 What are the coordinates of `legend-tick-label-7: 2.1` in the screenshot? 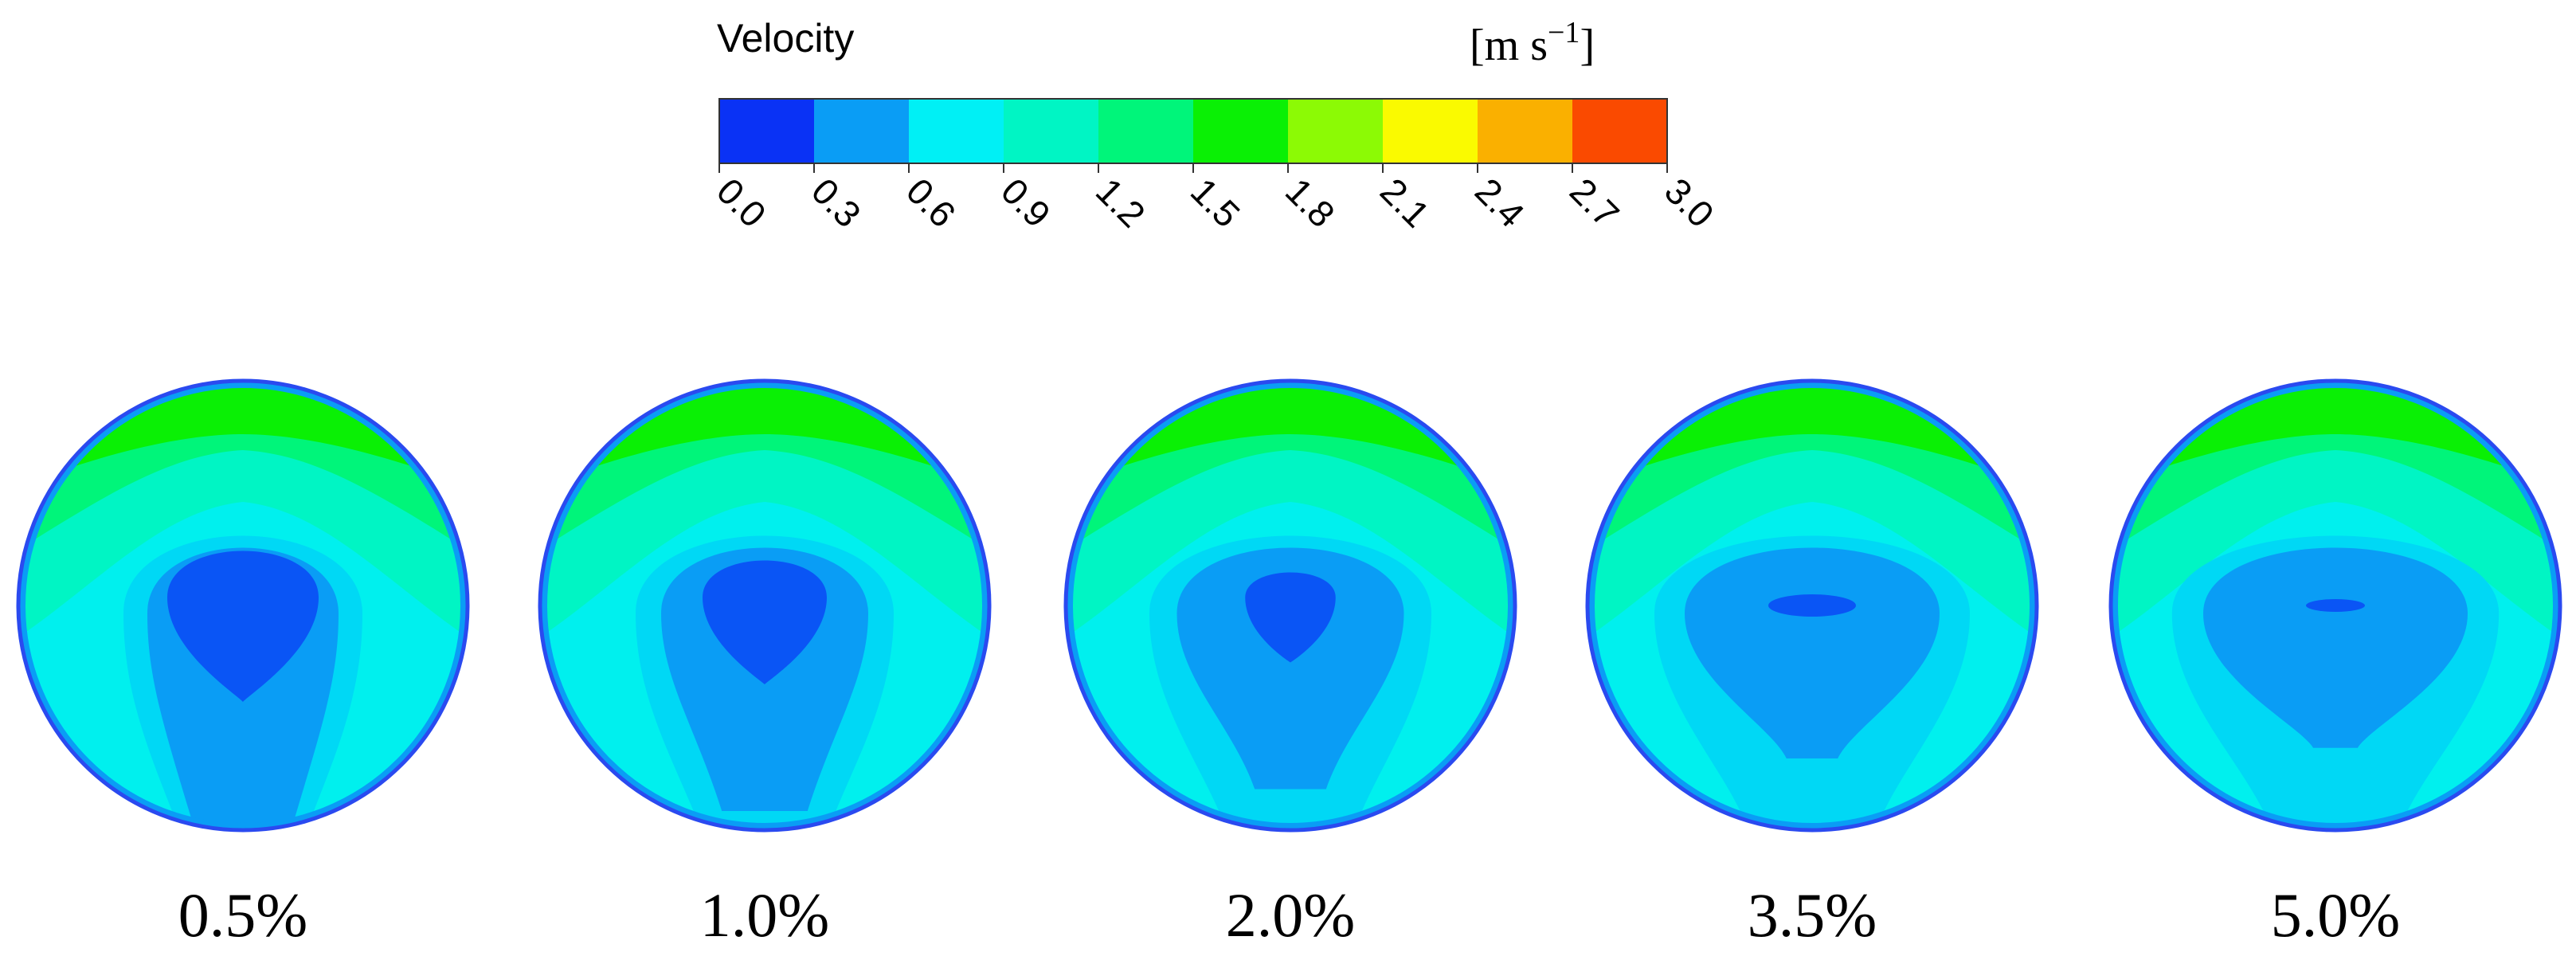 It's located at (1405, 202).